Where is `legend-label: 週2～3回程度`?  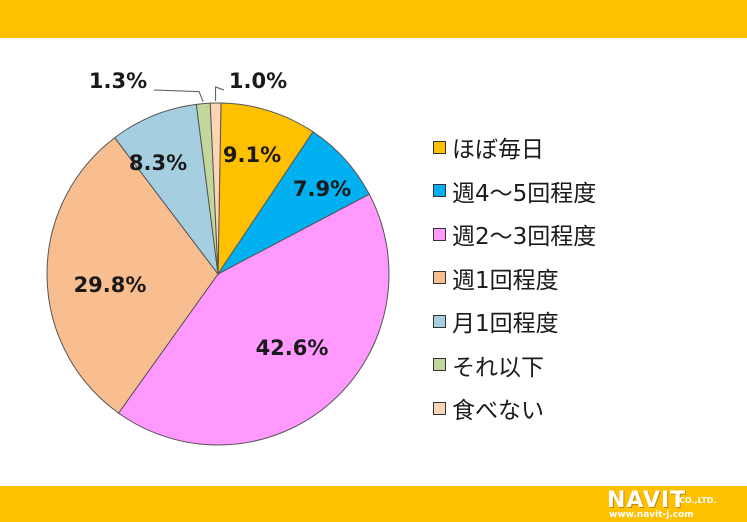
legend-label: 週2～3回程度 is located at coordinates (524, 237).